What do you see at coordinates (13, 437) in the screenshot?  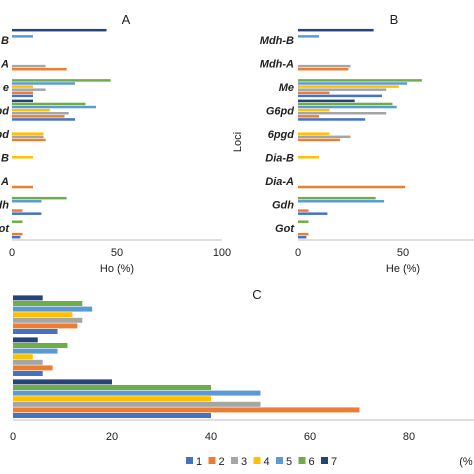 I see `panel-c-x-tick-label: 0` at bounding box center [13, 437].